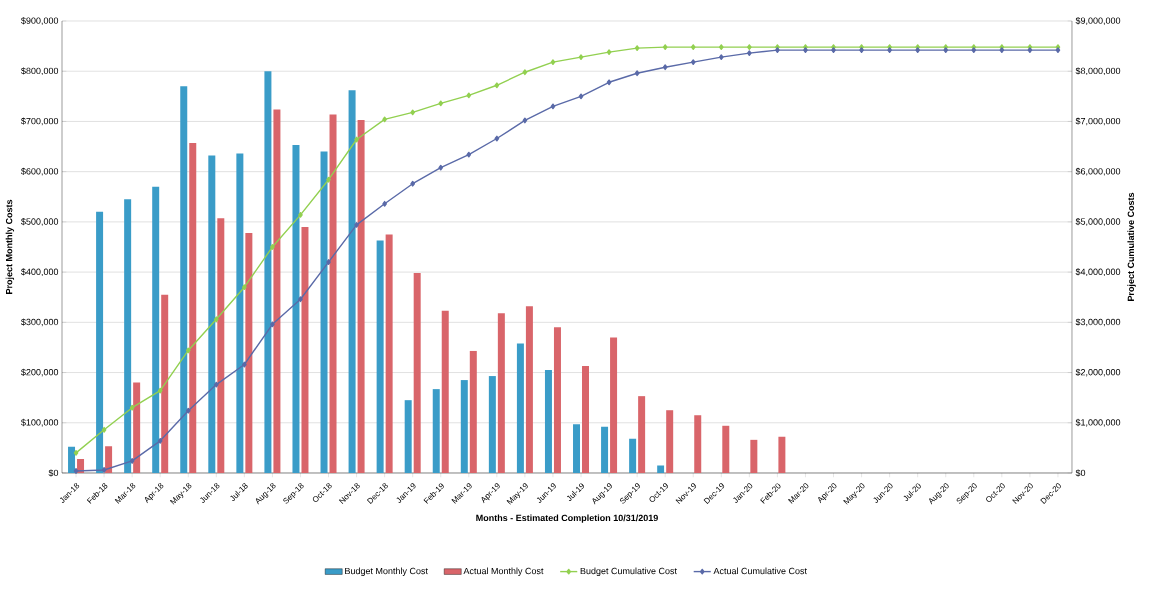  What do you see at coordinates (40, 171) in the screenshot?
I see `y-tick-label: $600,000` at bounding box center [40, 171].